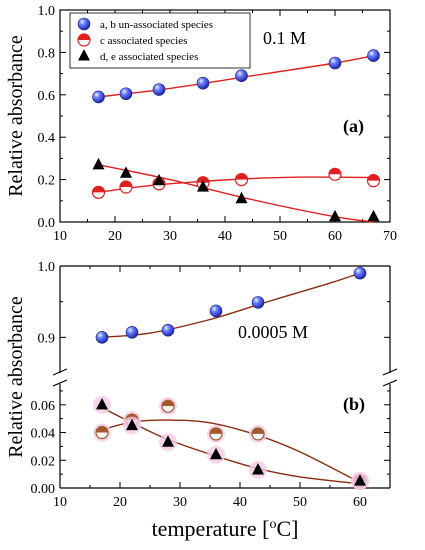 The image size is (425, 550). Describe the element at coordinates (284, 38) in the screenshot. I see `panel-a-annotation: 0.1 M` at that location.